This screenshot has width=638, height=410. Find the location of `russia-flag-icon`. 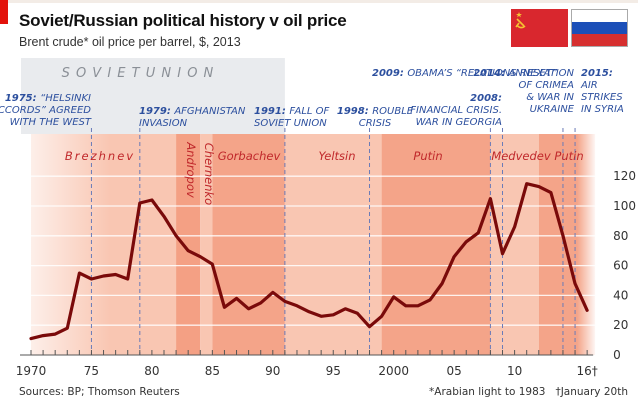

russia-flag-icon is located at coordinates (599, 28).